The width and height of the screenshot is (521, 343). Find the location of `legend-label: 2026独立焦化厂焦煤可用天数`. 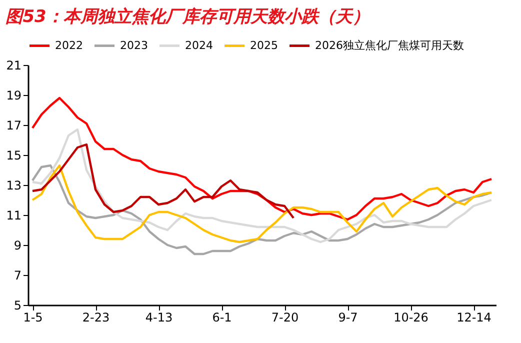

legend-label: 2026独立焦化厂焦煤可用天数 is located at coordinates (389, 45).